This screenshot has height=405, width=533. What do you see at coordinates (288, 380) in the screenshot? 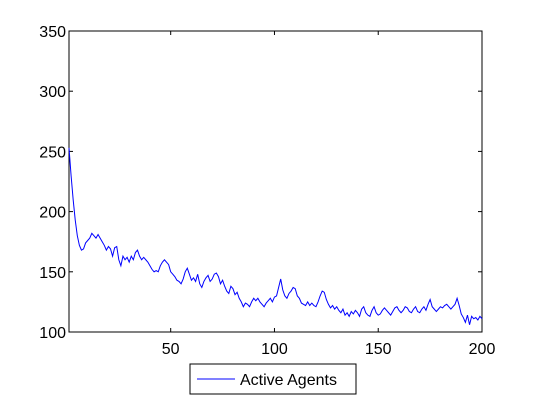
I see `legend-label-active-agents: Active Agents` at bounding box center [288, 380].